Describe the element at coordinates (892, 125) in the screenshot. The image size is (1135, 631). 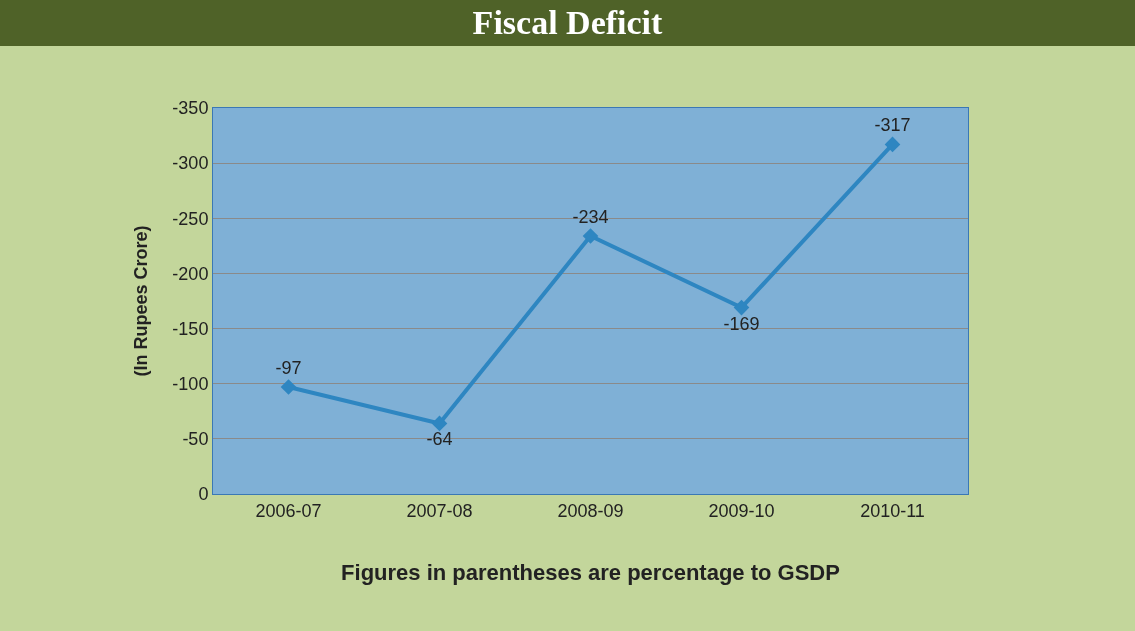
I see `data-label: -317` at that location.